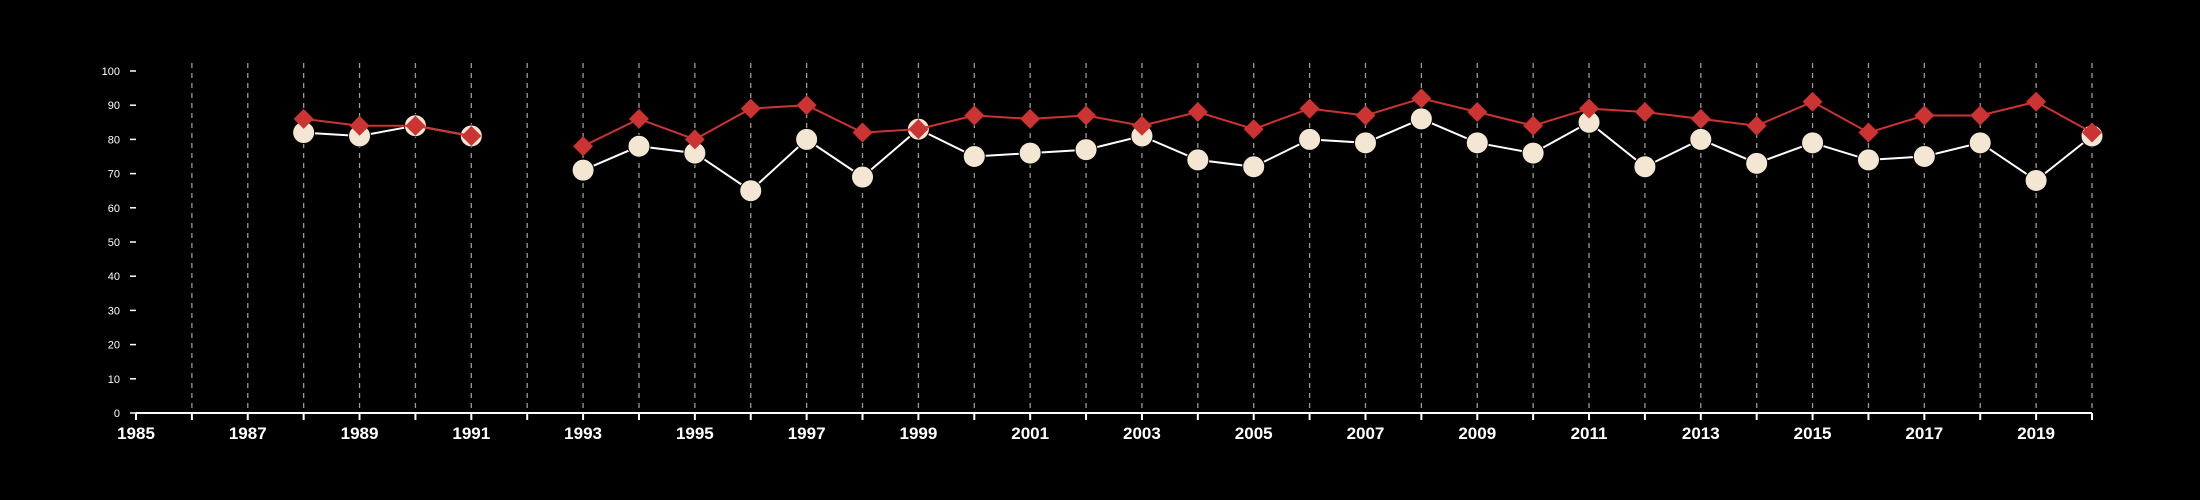  I want to click on x-tick-label: 1993, so click(583, 433).